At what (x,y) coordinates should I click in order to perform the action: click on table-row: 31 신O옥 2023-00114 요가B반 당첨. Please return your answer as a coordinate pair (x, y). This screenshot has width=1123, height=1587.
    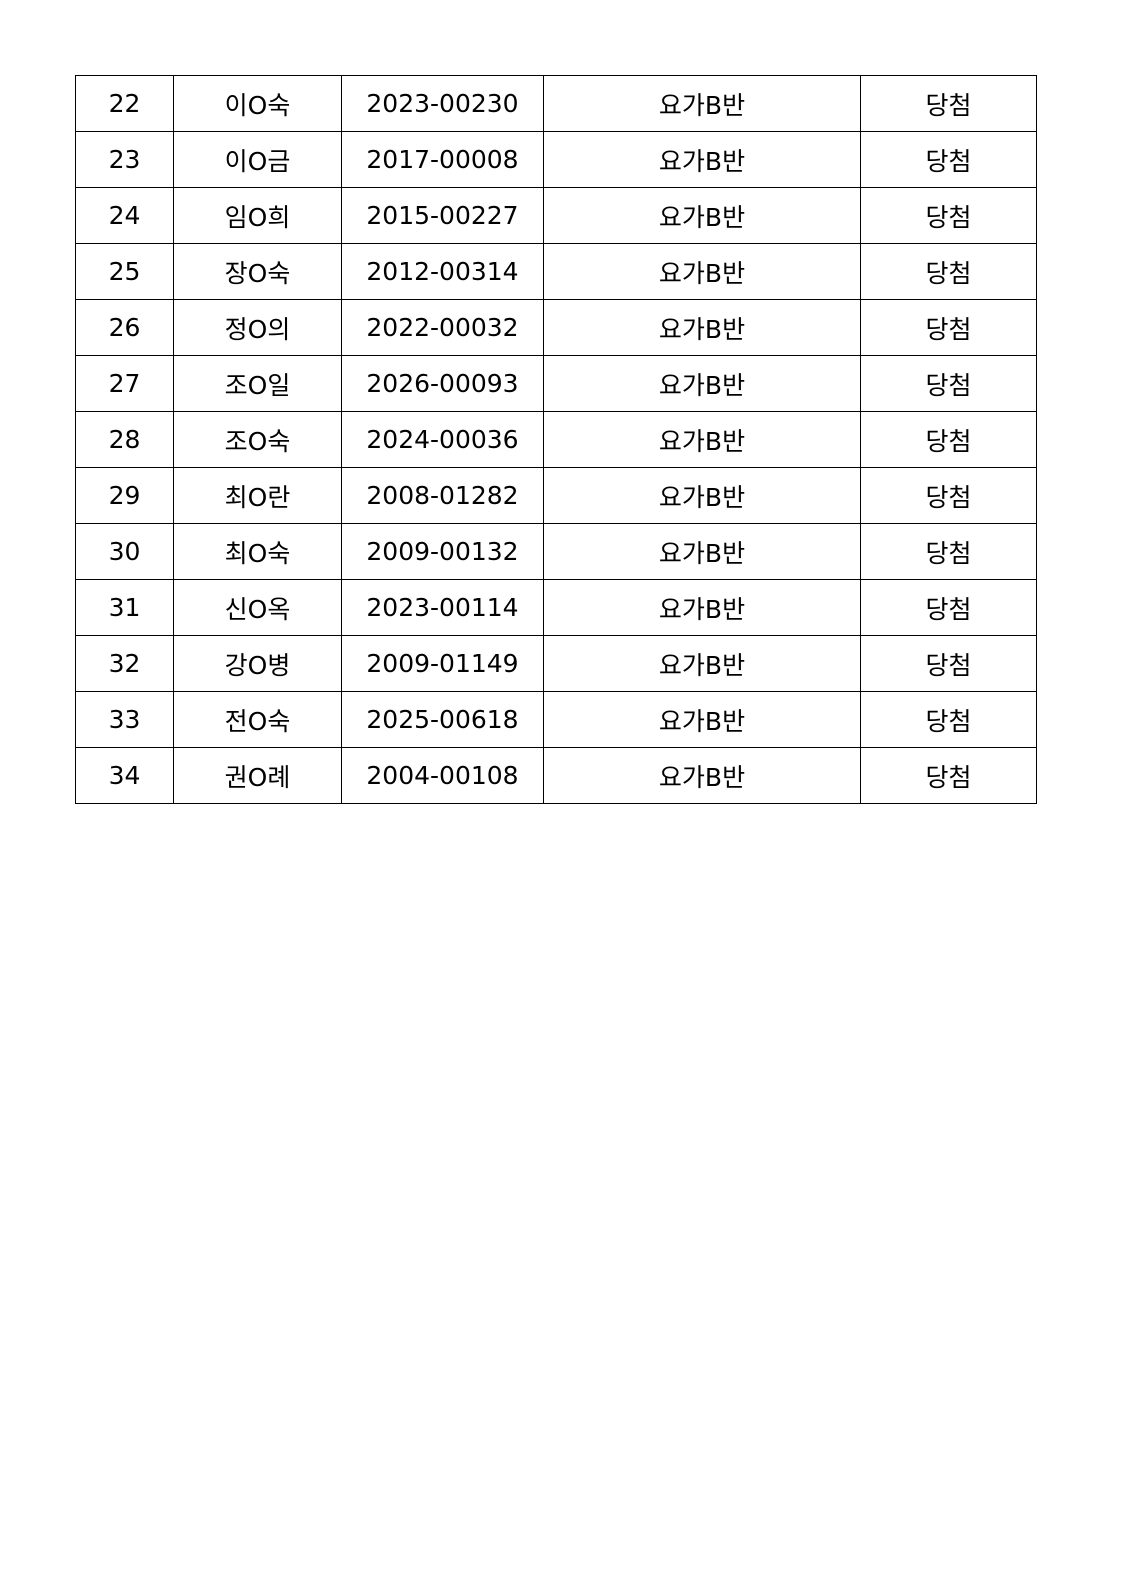
    Looking at the image, I should click on (556, 607).